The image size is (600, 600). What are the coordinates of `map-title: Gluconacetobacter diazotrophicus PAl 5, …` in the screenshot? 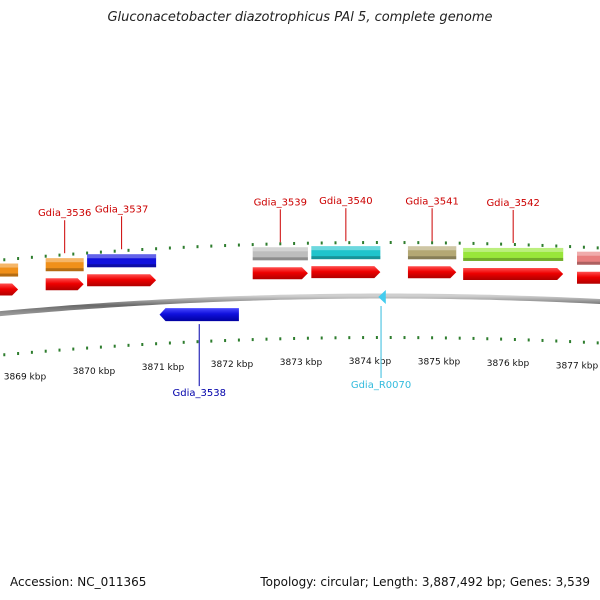 It's located at (300, 17).